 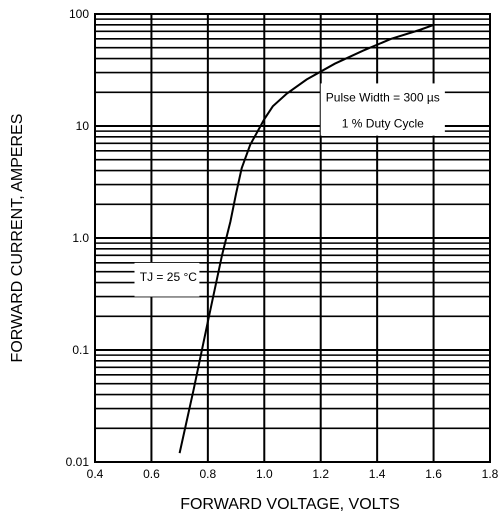 I want to click on x-tick-label: 1.2, so click(x=320, y=474).